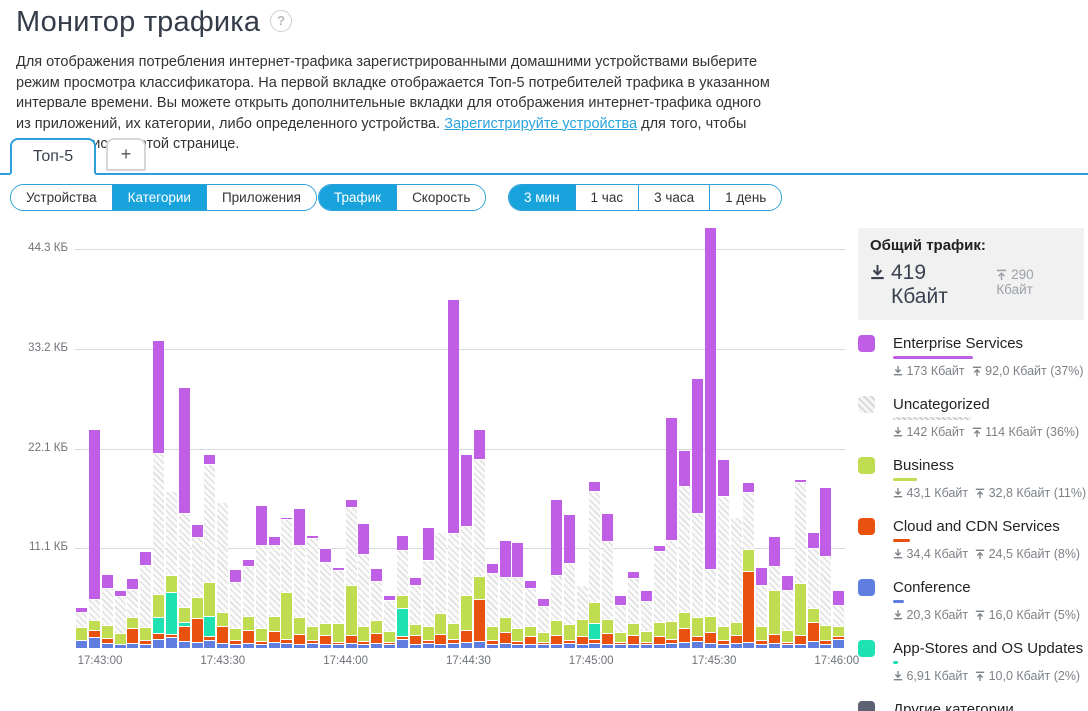  What do you see at coordinates (674, 197) in the screenshot?
I see `time-range-button-3: 3 часа` at bounding box center [674, 197].